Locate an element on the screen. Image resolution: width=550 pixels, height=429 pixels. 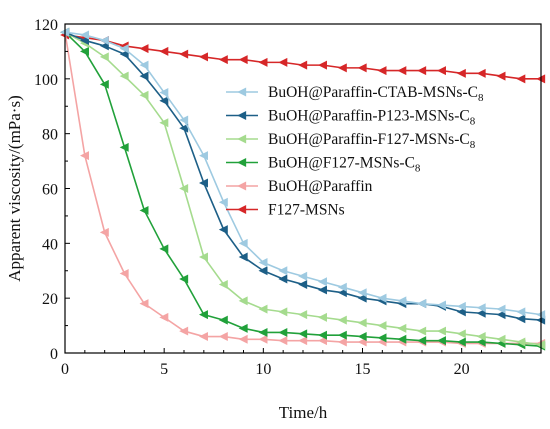
legend-label: BuOH@Paraffin-F127-MSNs-C8 is located at coordinates (372, 141).